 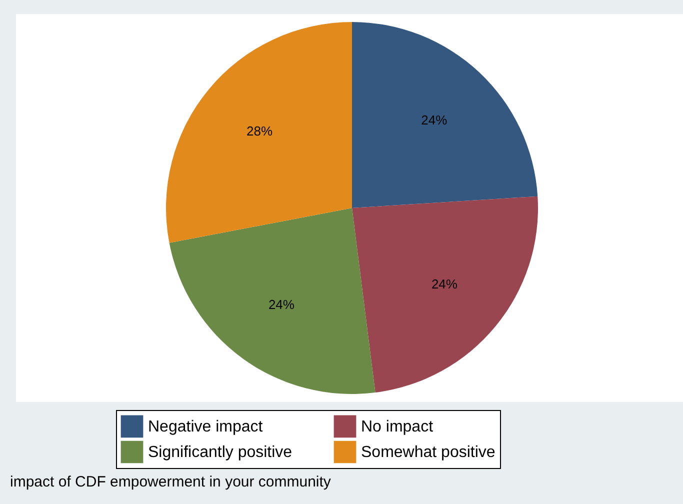 What do you see at coordinates (206, 427) in the screenshot?
I see `legend-label: Negative impact` at bounding box center [206, 427].